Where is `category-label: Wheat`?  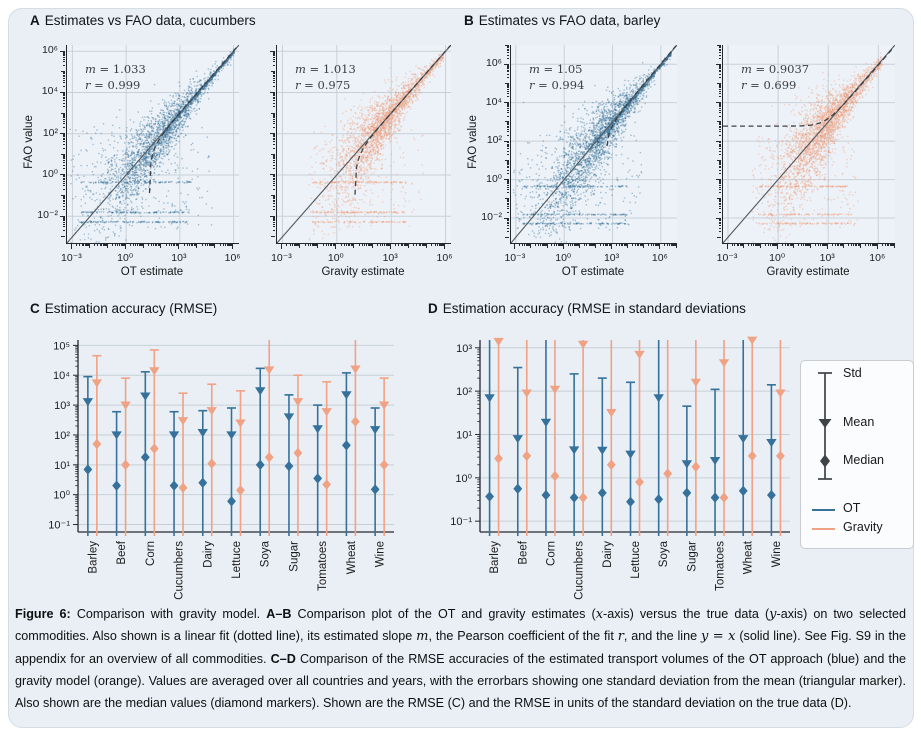 category-label: Wheat is located at coordinates (749, 557).